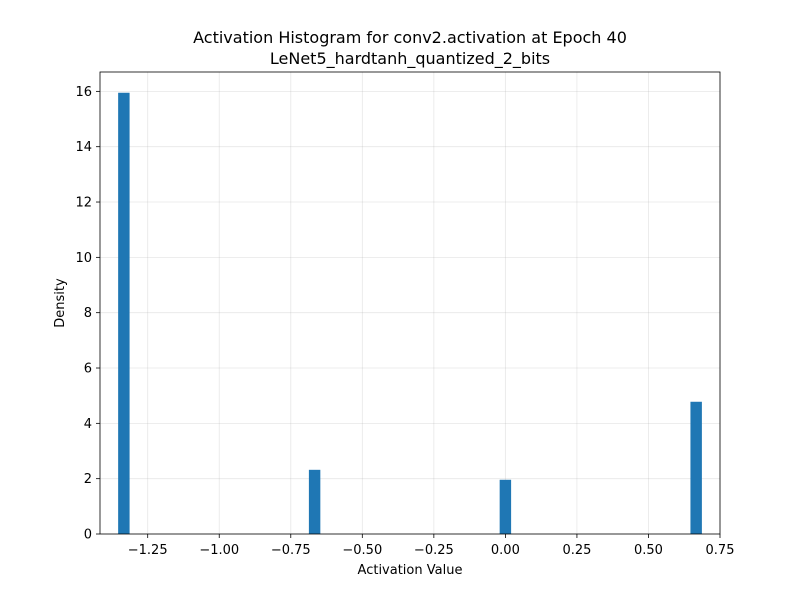 The height and width of the screenshot is (600, 800). What do you see at coordinates (88, 424) in the screenshot?
I see `y-tick-label-2: 4` at bounding box center [88, 424].